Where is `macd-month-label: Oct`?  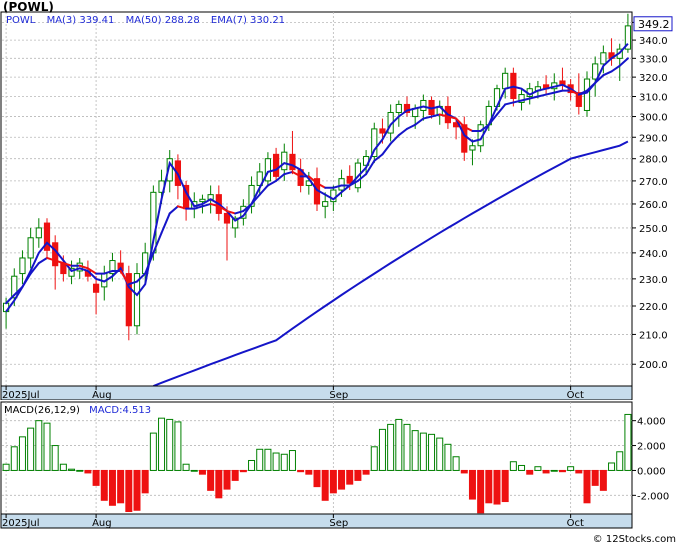 macd-month-label: Oct is located at coordinates (575, 523).